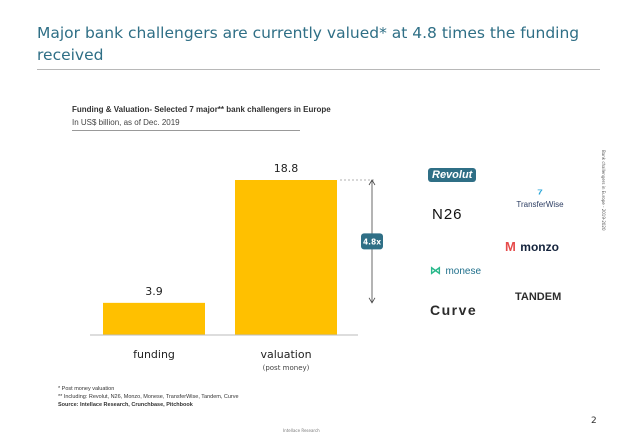 The image size is (638, 442). What do you see at coordinates (154, 318) in the screenshot?
I see `bar-funding` at bounding box center [154, 318].